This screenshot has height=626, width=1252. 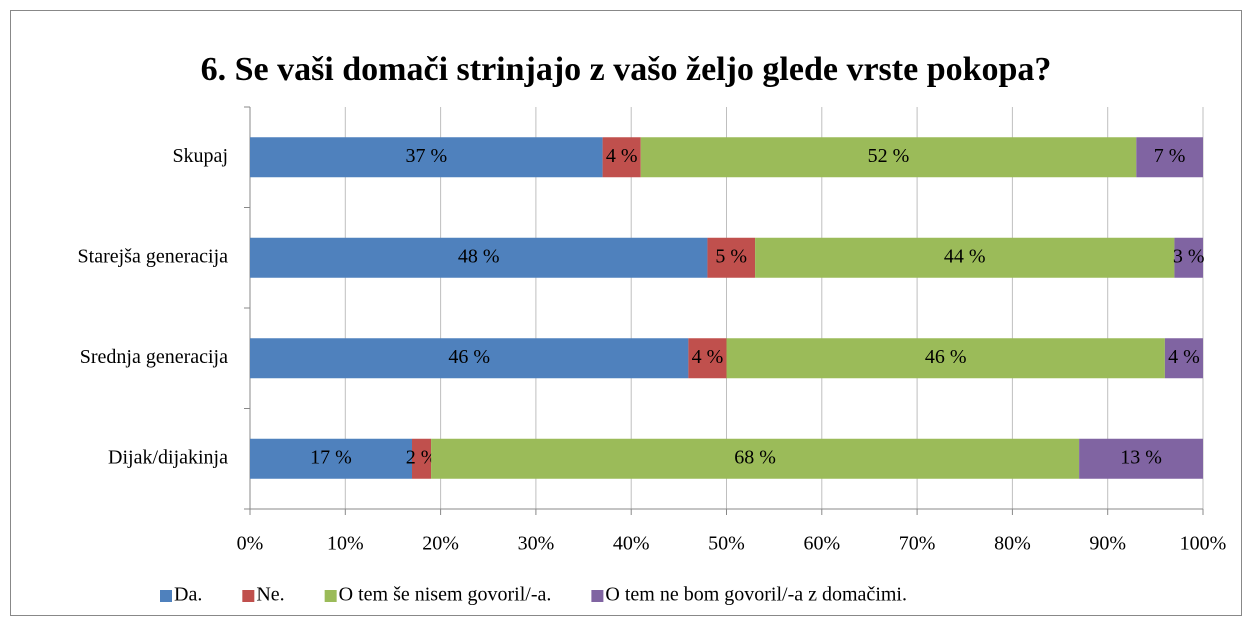 I want to click on x-tick-label: 90%, so click(x=1107, y=544).